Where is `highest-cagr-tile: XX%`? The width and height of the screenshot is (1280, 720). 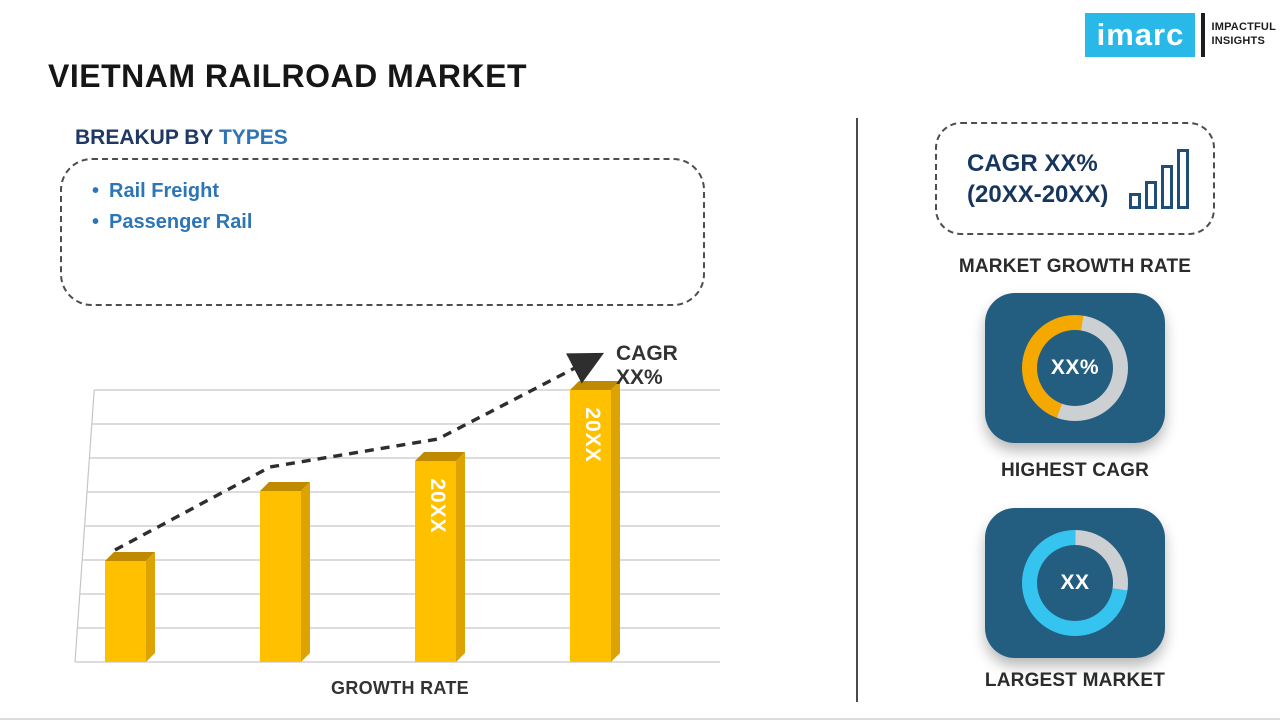 highest-cagr-tile: XX% is located at coordinates (1075, 368).